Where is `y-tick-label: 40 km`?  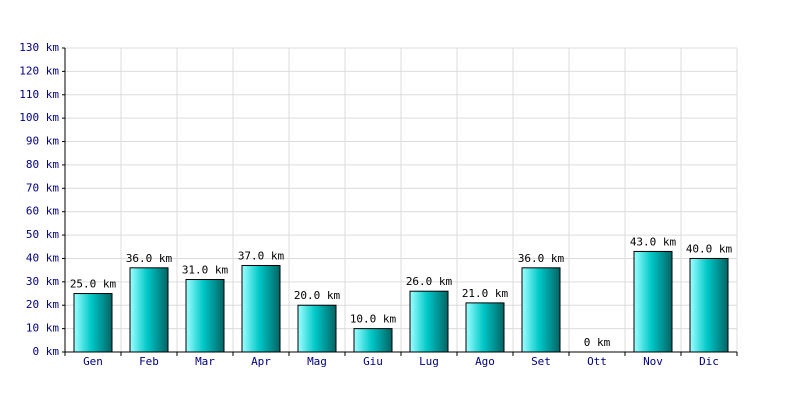
y-tick-label: 40 km is located at coordinates (42, 257).